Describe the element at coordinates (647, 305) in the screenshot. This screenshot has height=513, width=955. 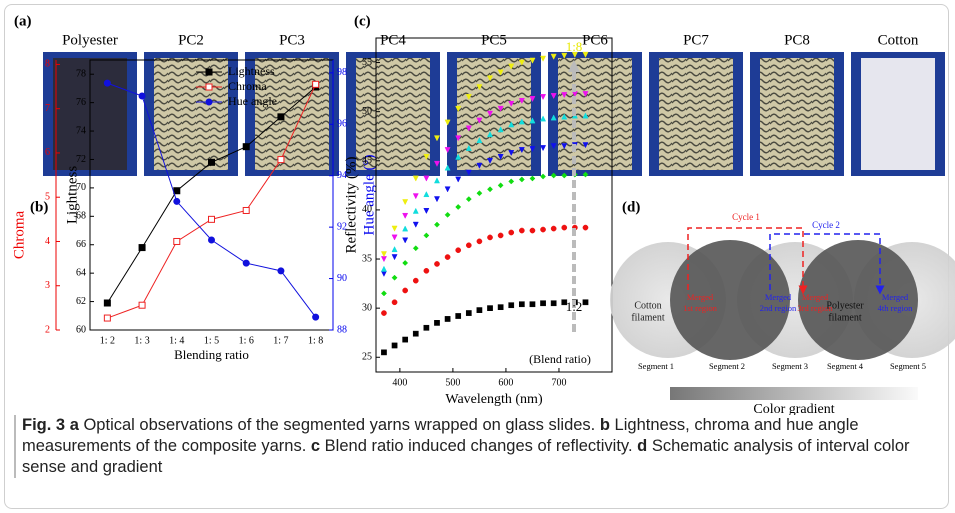
I see `filament-label: Cotton` at that location.